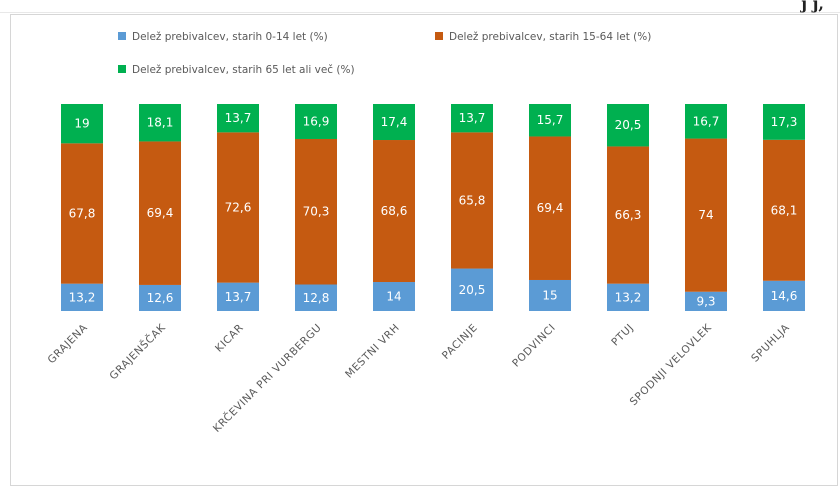 The image size is (840, 488). What do you see at coordinates (67, 343) in the screenshot?
I see `x-tick-label: GRAJENA` at bounding box center [67, 343].